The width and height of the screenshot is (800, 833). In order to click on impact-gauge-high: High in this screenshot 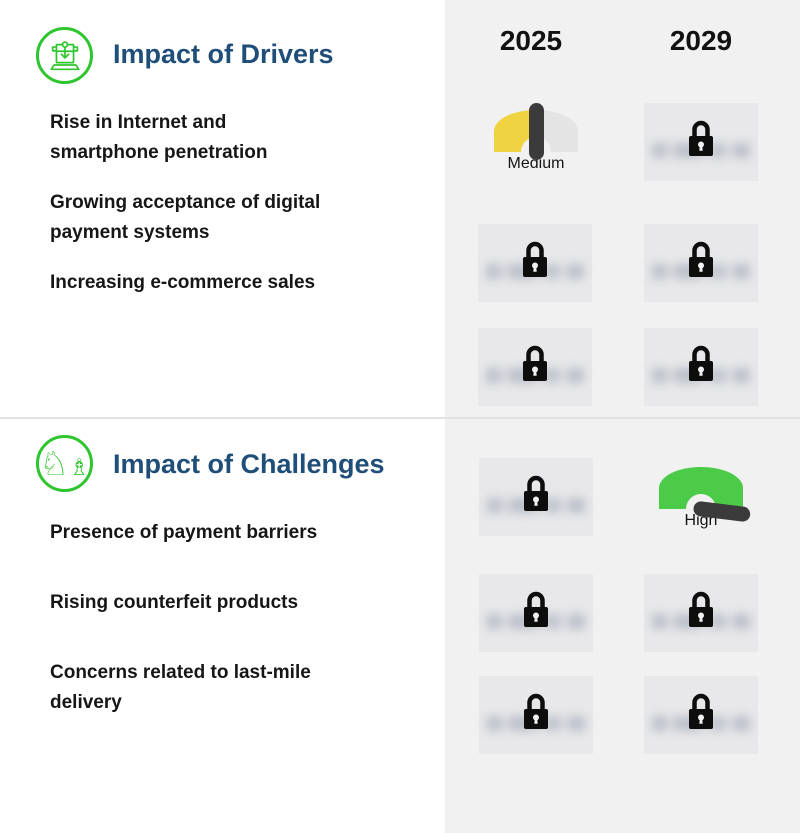, I will do `click(703, 498)`.